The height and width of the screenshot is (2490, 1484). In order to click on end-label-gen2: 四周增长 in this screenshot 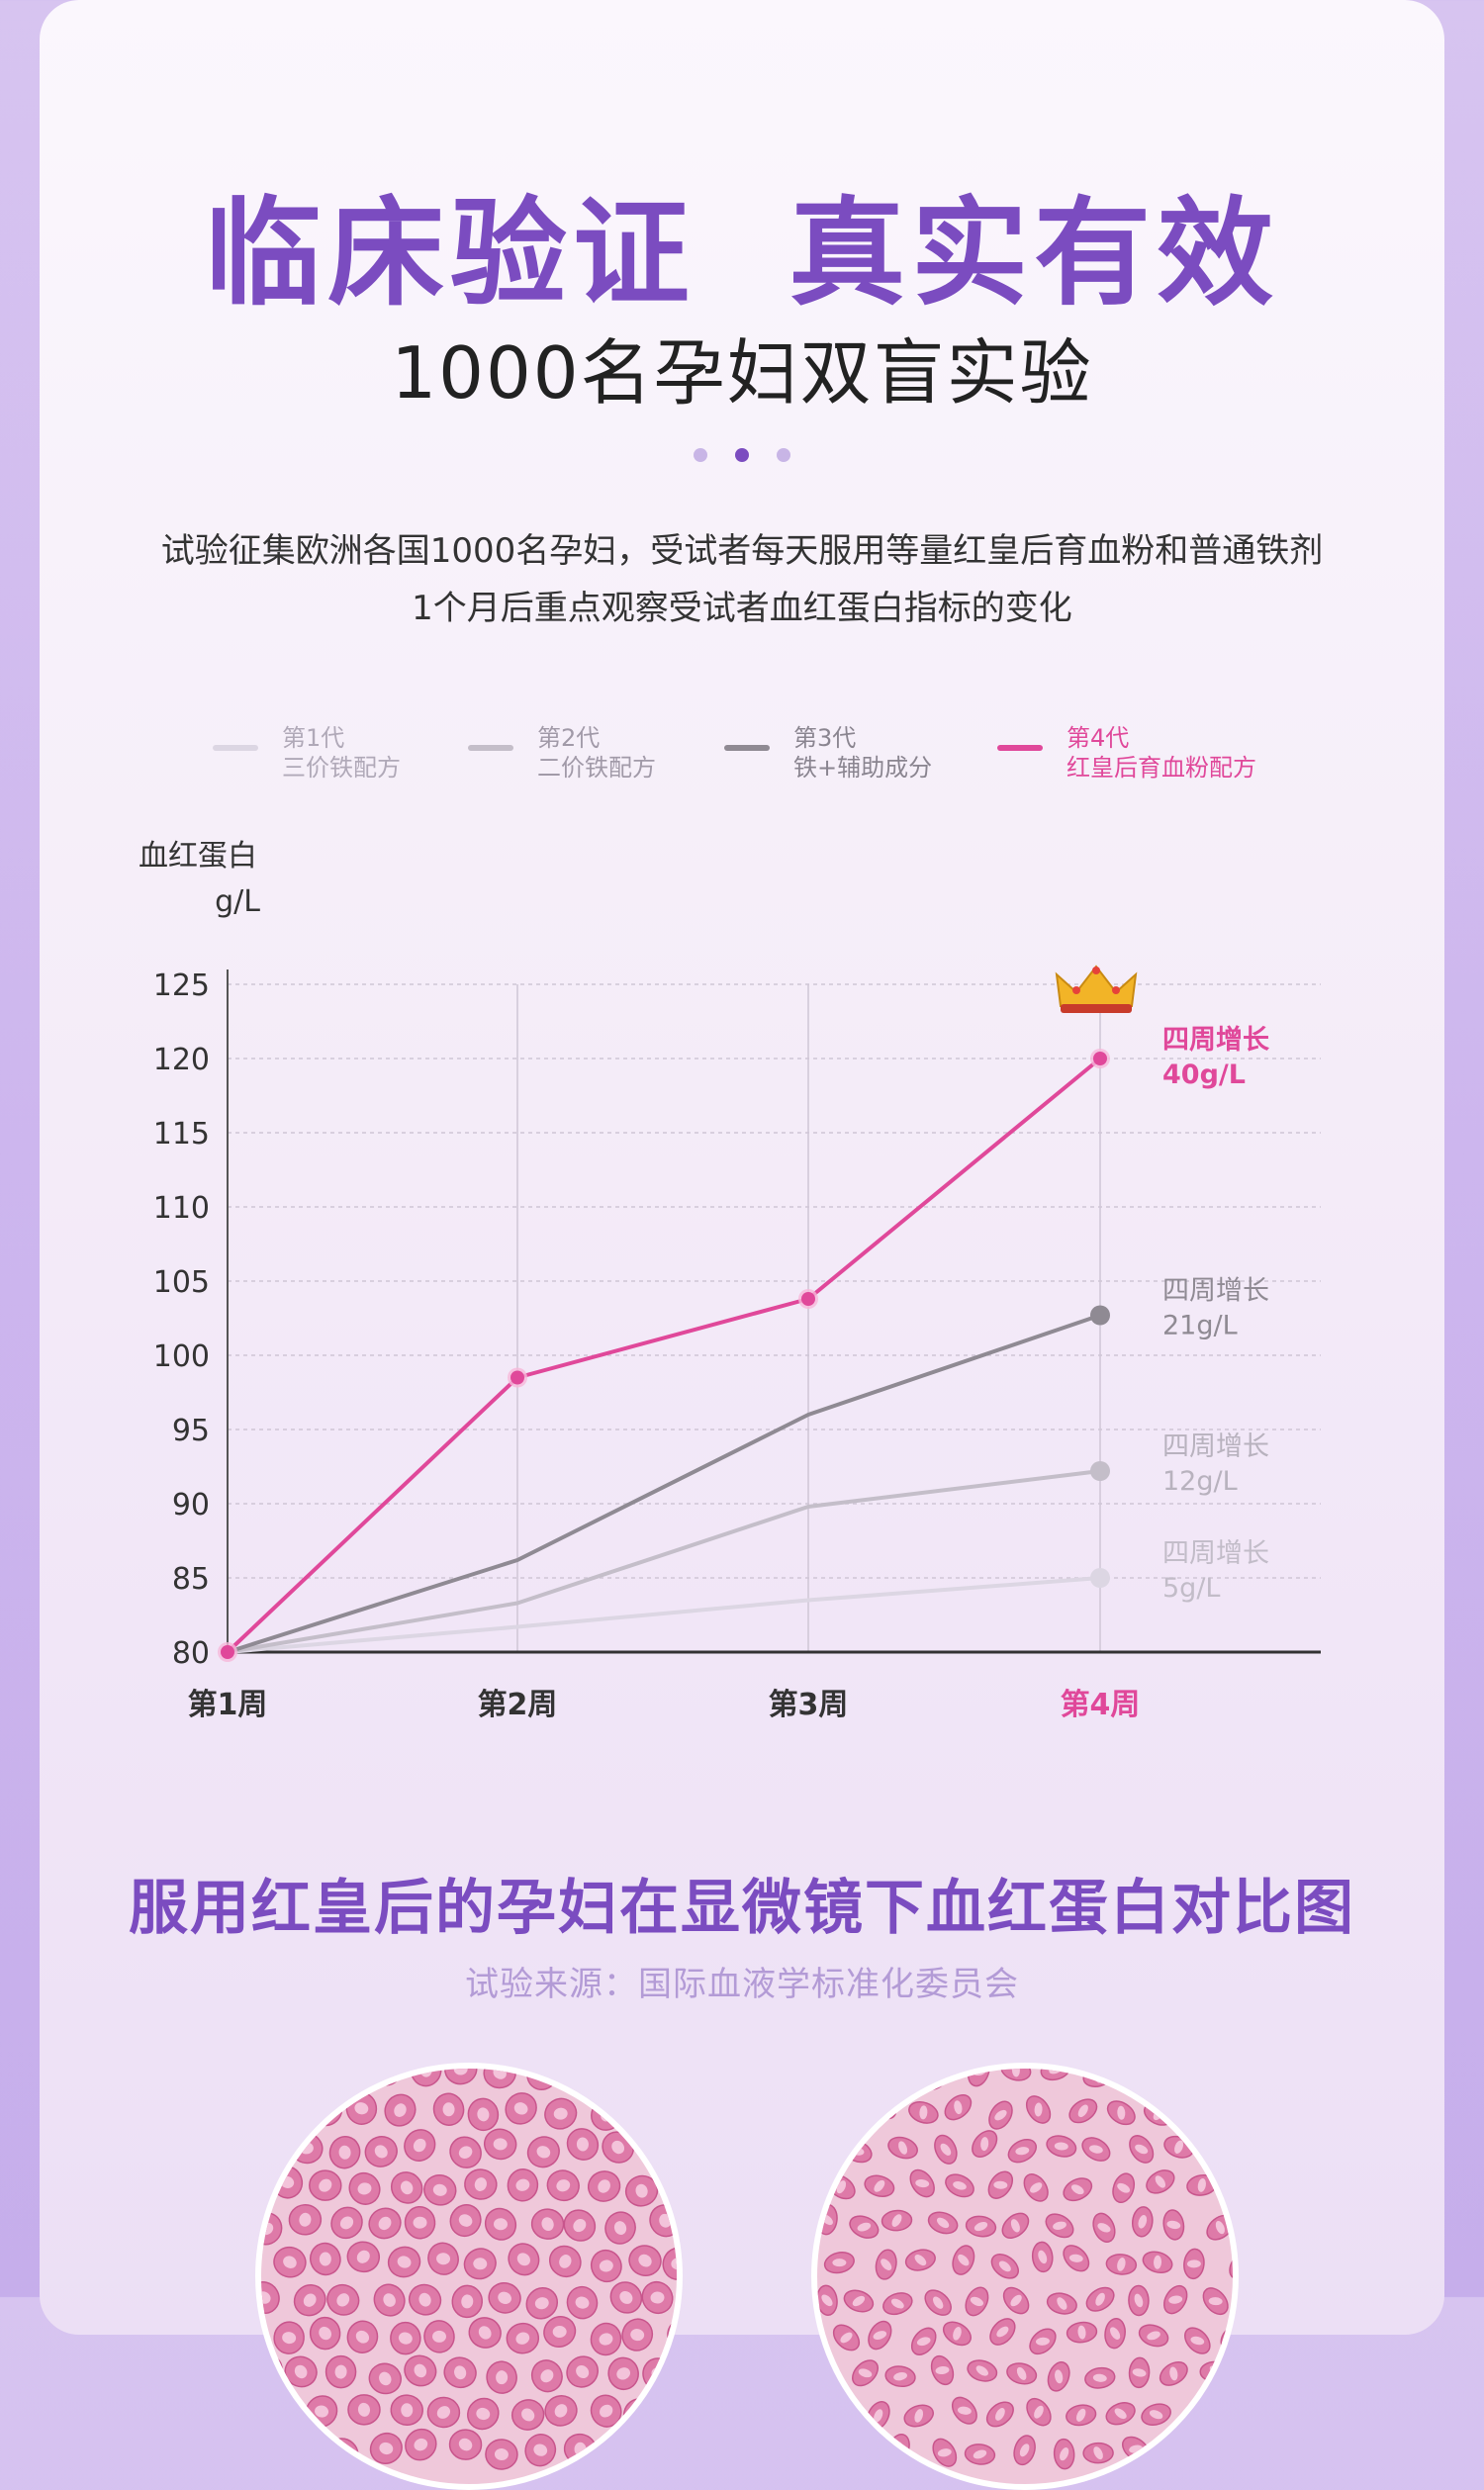, I will do `click(1215, 1446)`.